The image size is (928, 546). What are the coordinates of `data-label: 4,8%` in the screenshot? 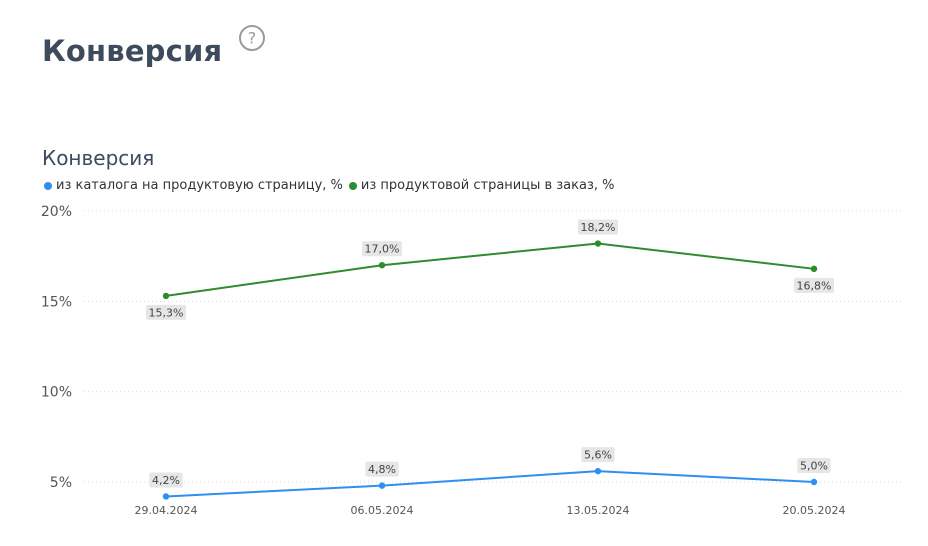 It's located at (382, 469).